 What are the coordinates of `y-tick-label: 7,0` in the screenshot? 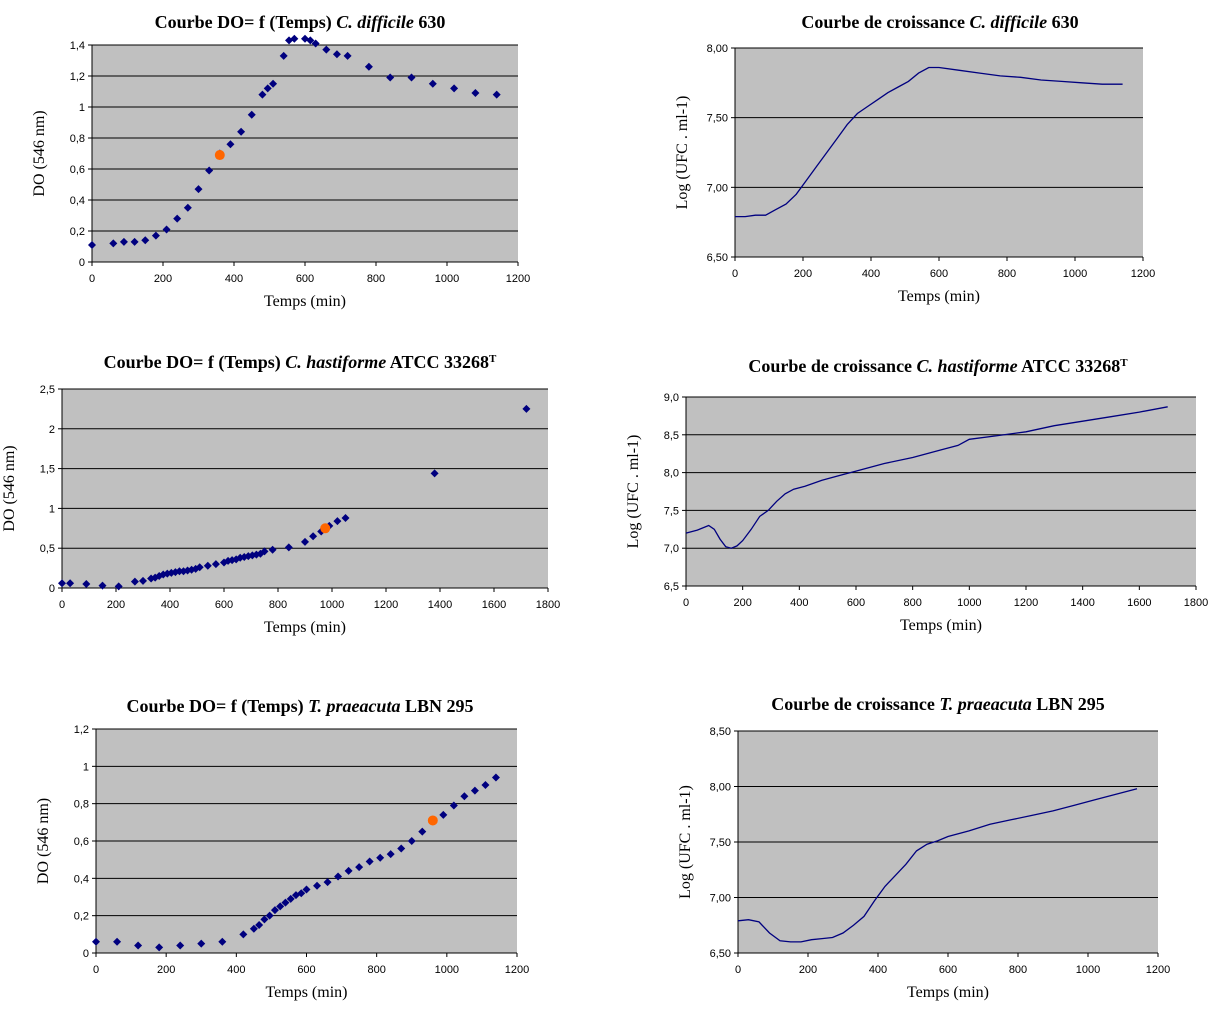 It's located at (671, 549).